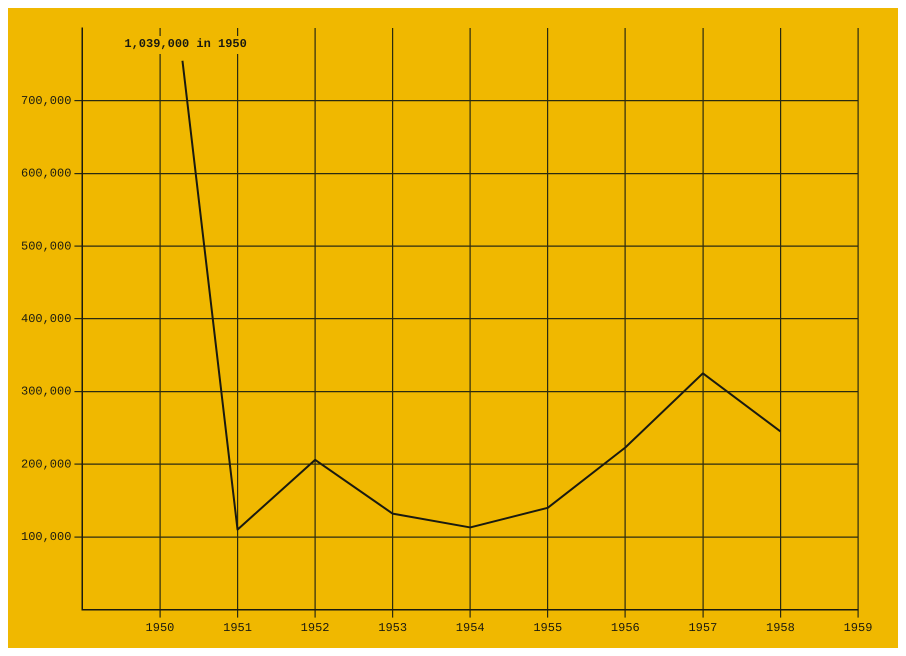 This screenshot has width=906, height=656. Describe the element at coordinates (46, 464) in the screenshot. I see `y-tick-label: 200,000` at that location.